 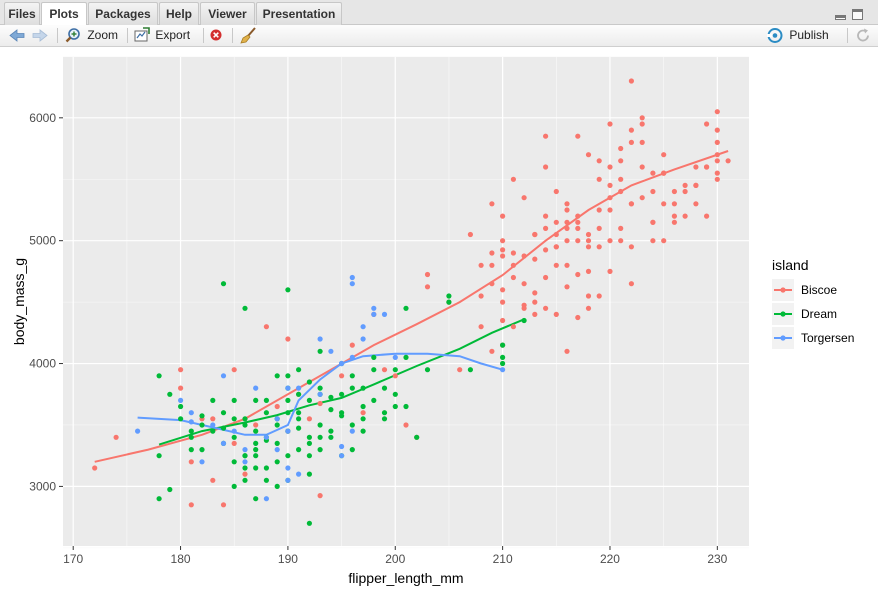 I want to click on forward-arrow-icon, so click(x=40, y=35).